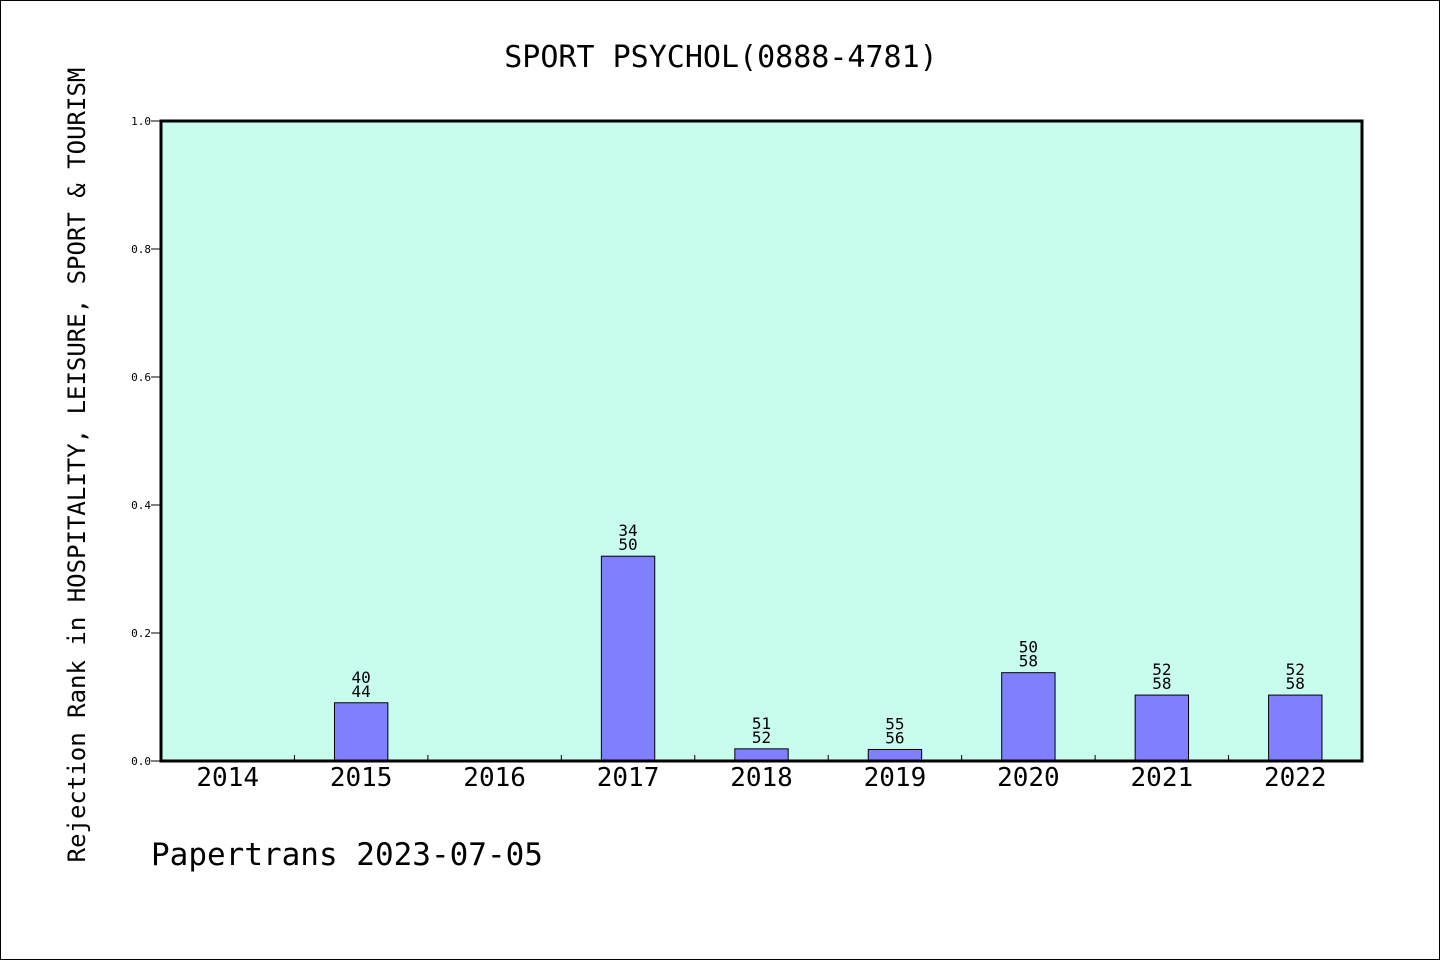 This screenshot has width=1440, height=961. Describe the element at coordinates (627, 544) in the screenshot. I see `bar-label-total: 50` at that location.